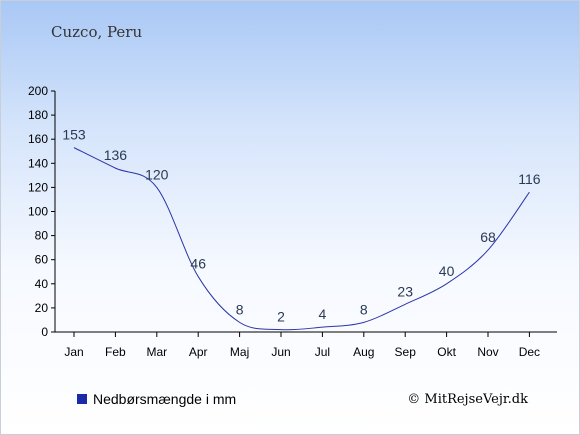 This screenshot has width=580, height=435. I want to click on x-tick-label: Apr, so click(198, 352).